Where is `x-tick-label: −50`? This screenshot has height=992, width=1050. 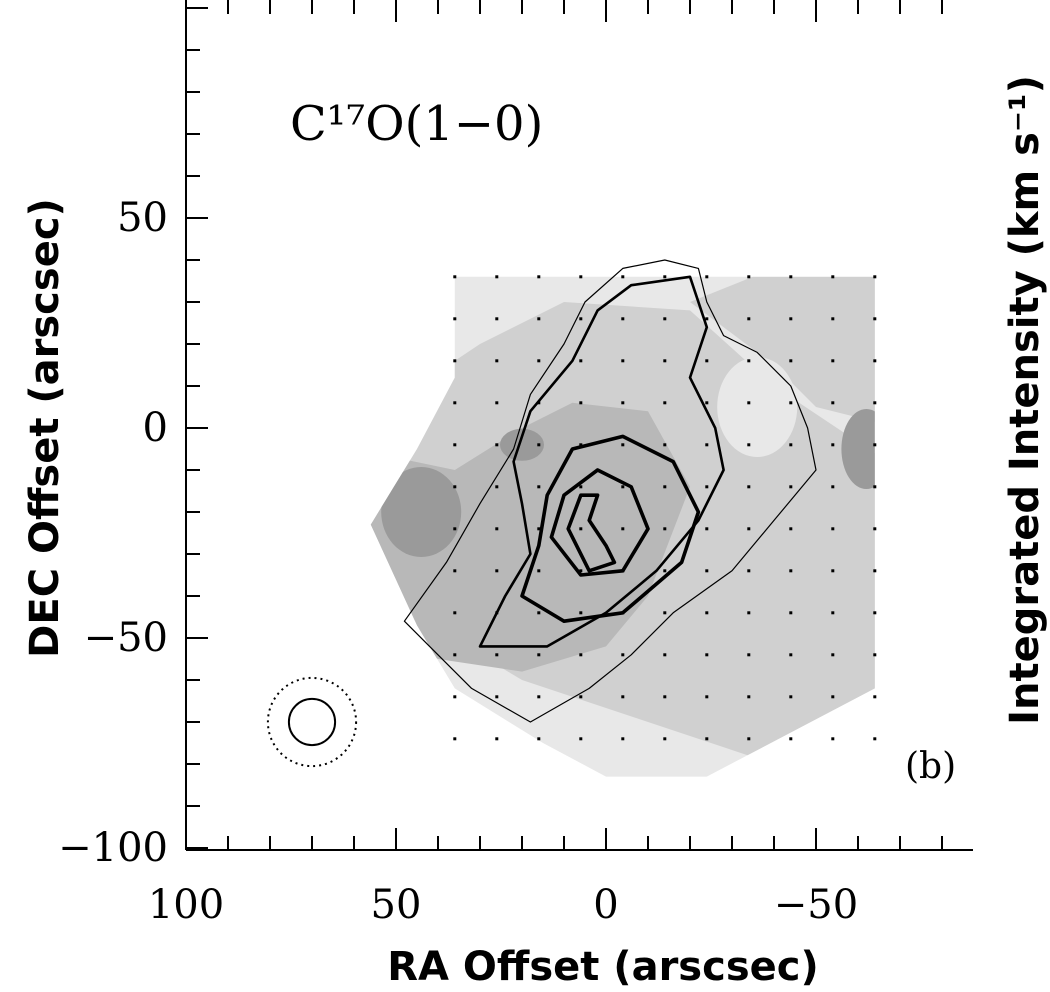
x-tick-label: −50 is located at coordinates (816, 905).